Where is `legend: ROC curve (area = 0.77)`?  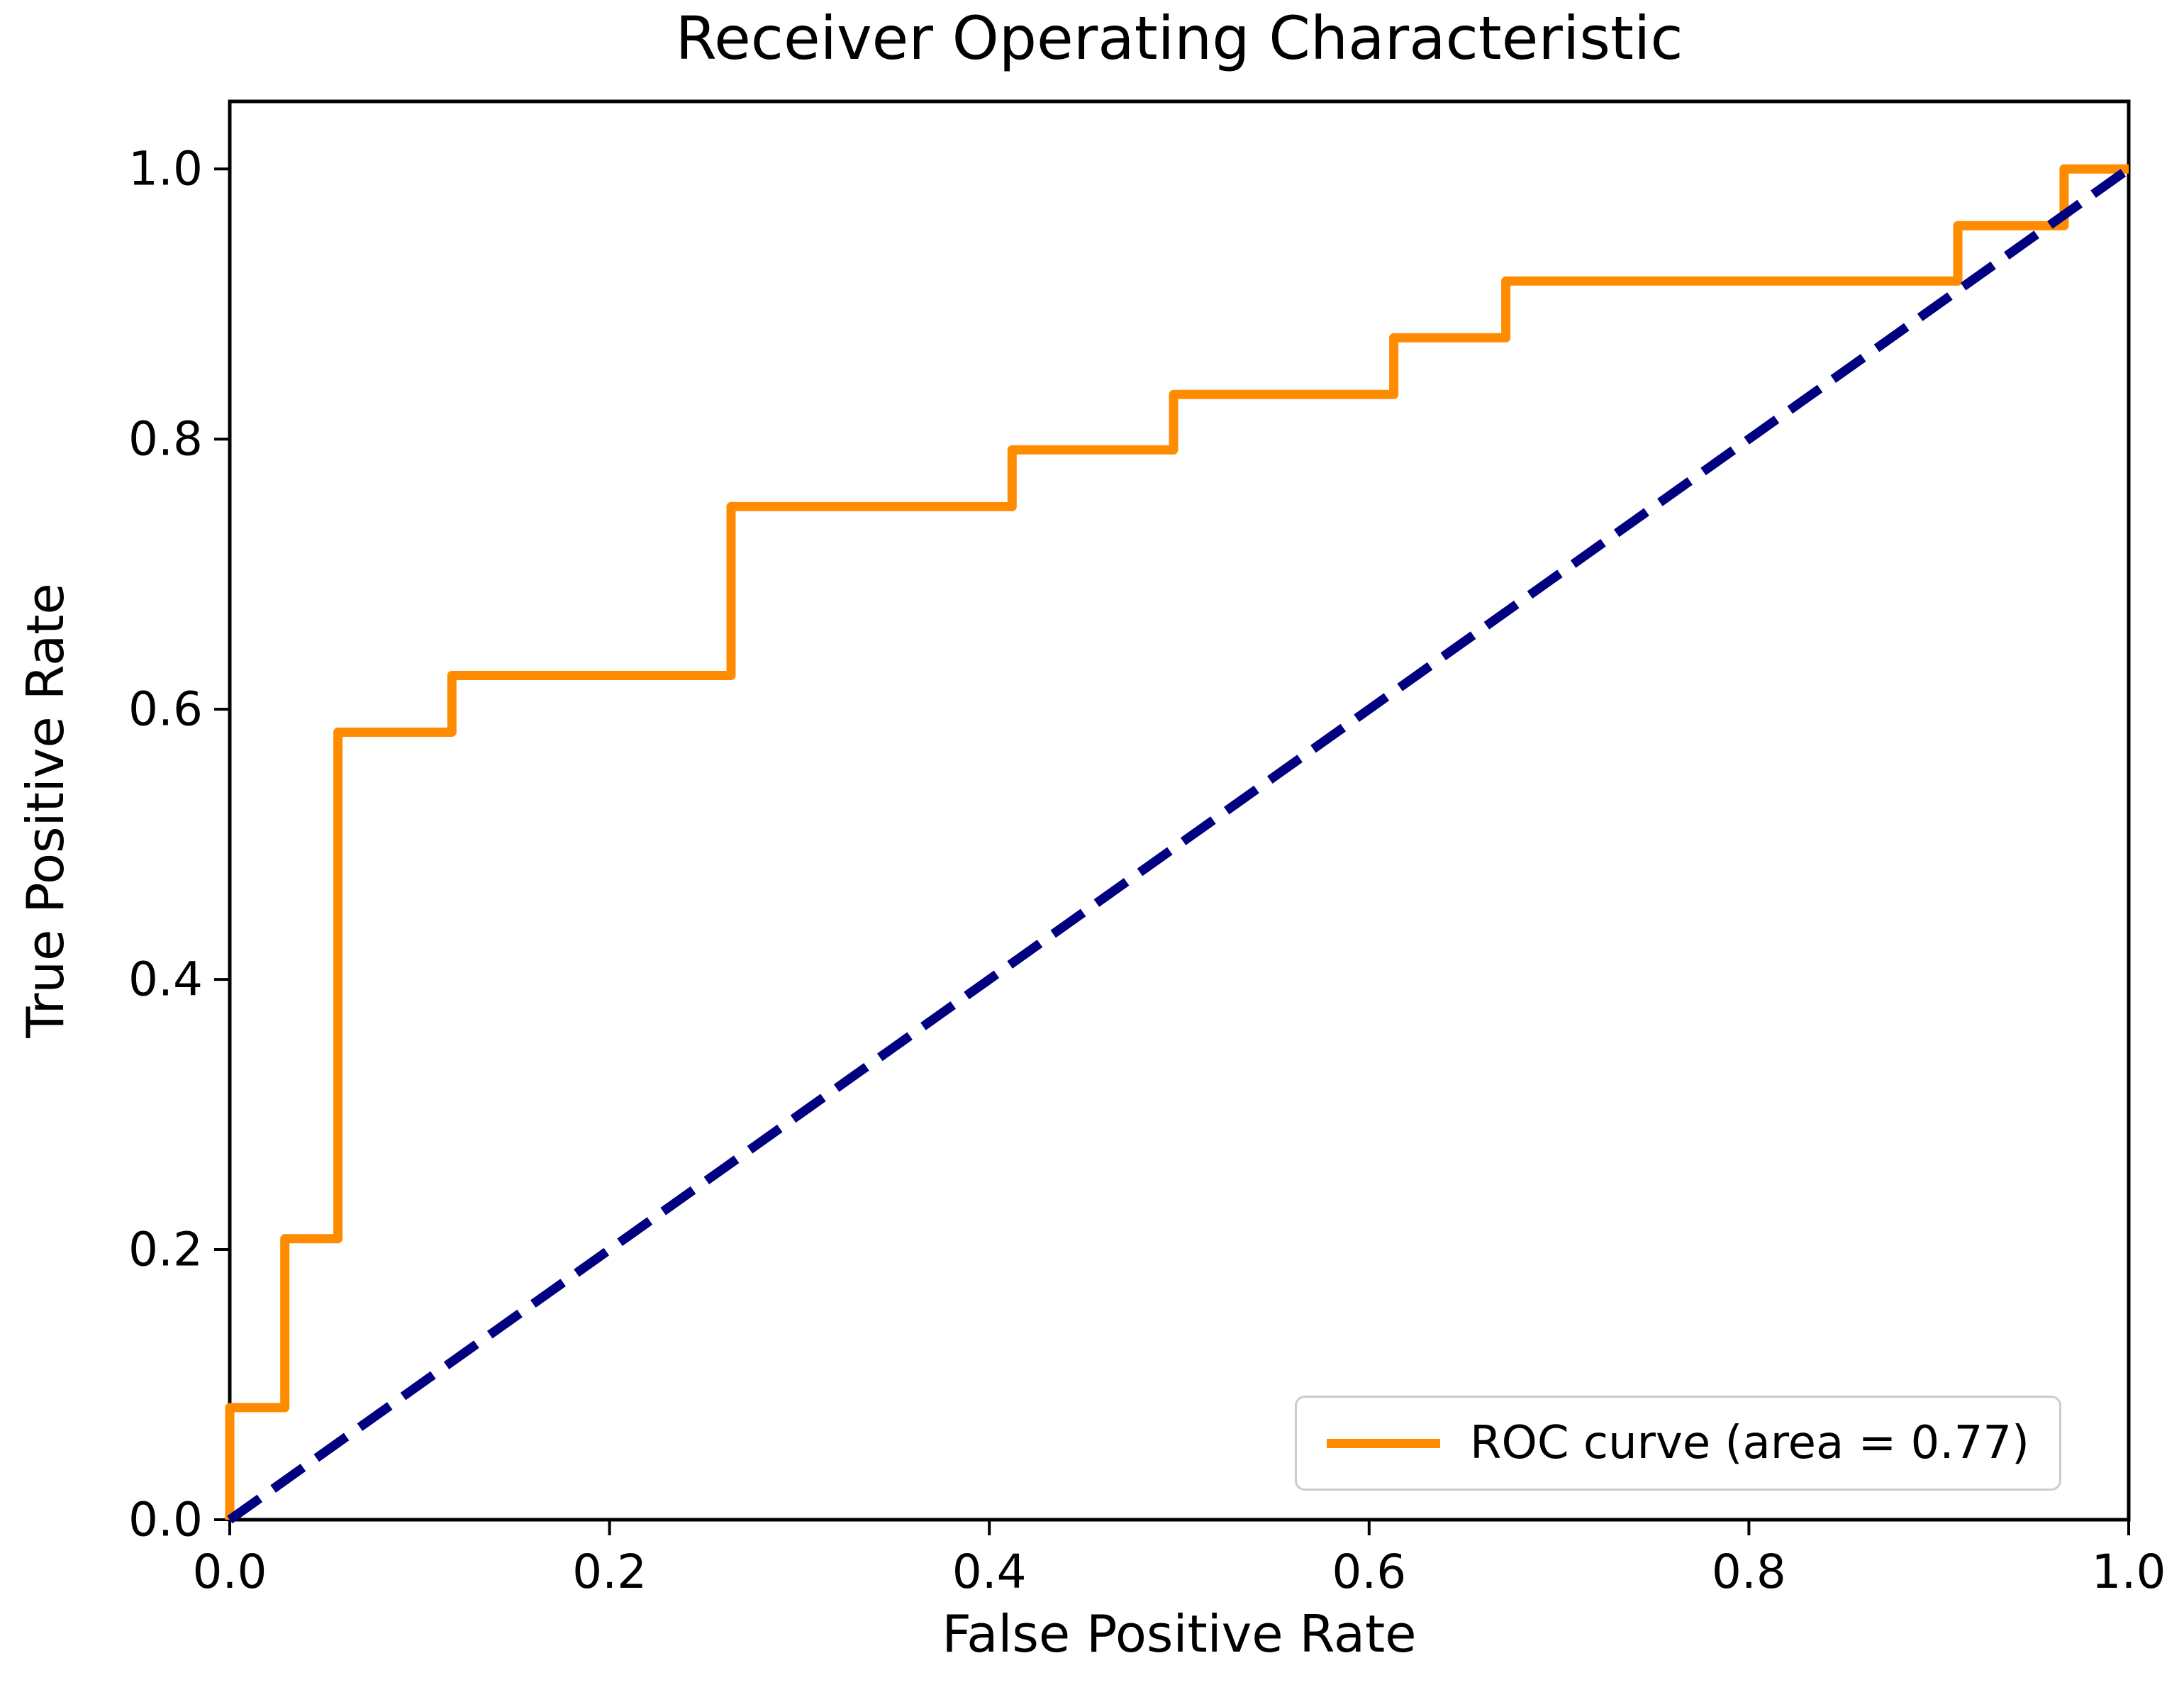
legend: ROC curve (area = 0.77) is located at coordinates (1678, 1443).